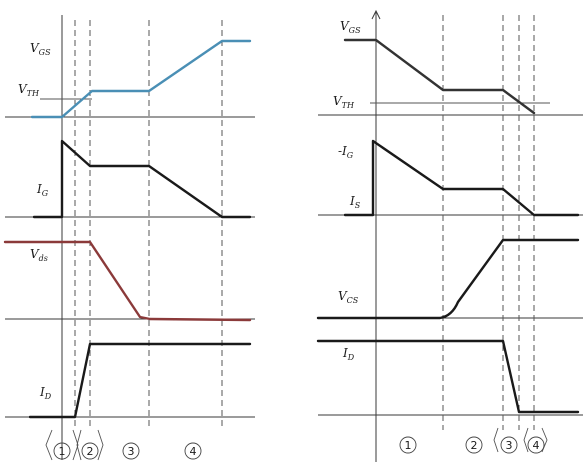 This screenshot has height=473, width=587. What do you see at coordinates (448, 376) in the screenshot?
I see `right-id-waveform` at bounding box center [448, 376].